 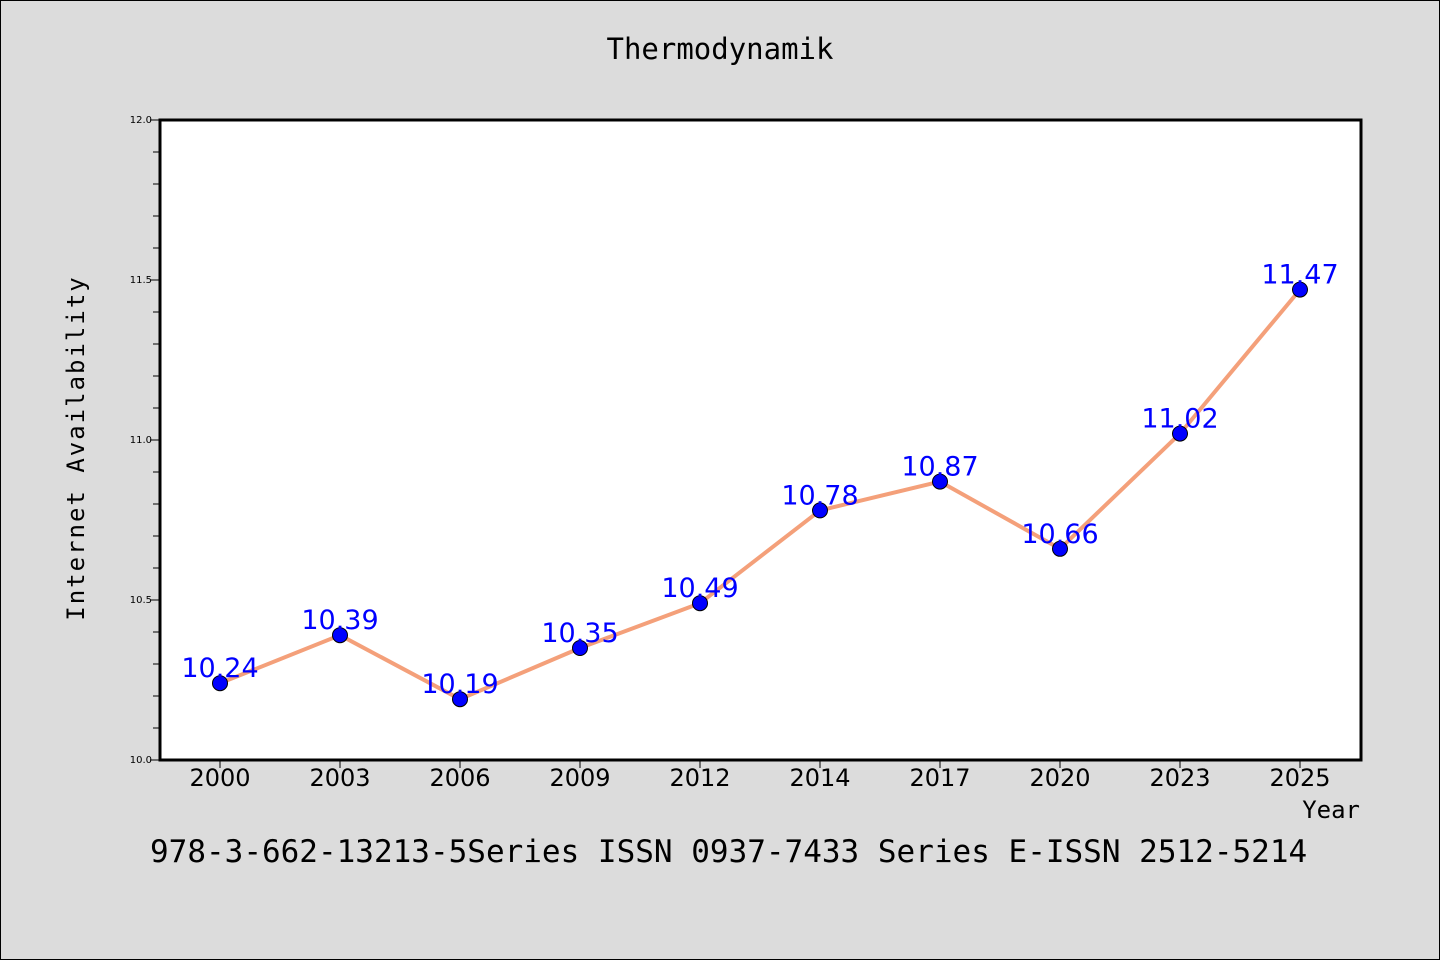 I want to click on x-tick-label: 2006, so click(x=459, y=778).